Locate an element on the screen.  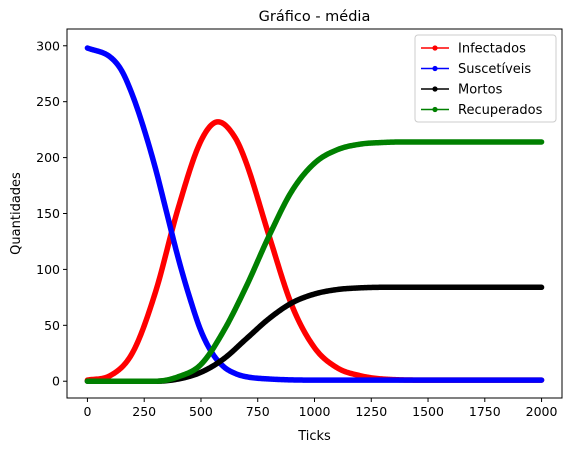
y-tick-label: 100 is located at coordinates (48, 269).